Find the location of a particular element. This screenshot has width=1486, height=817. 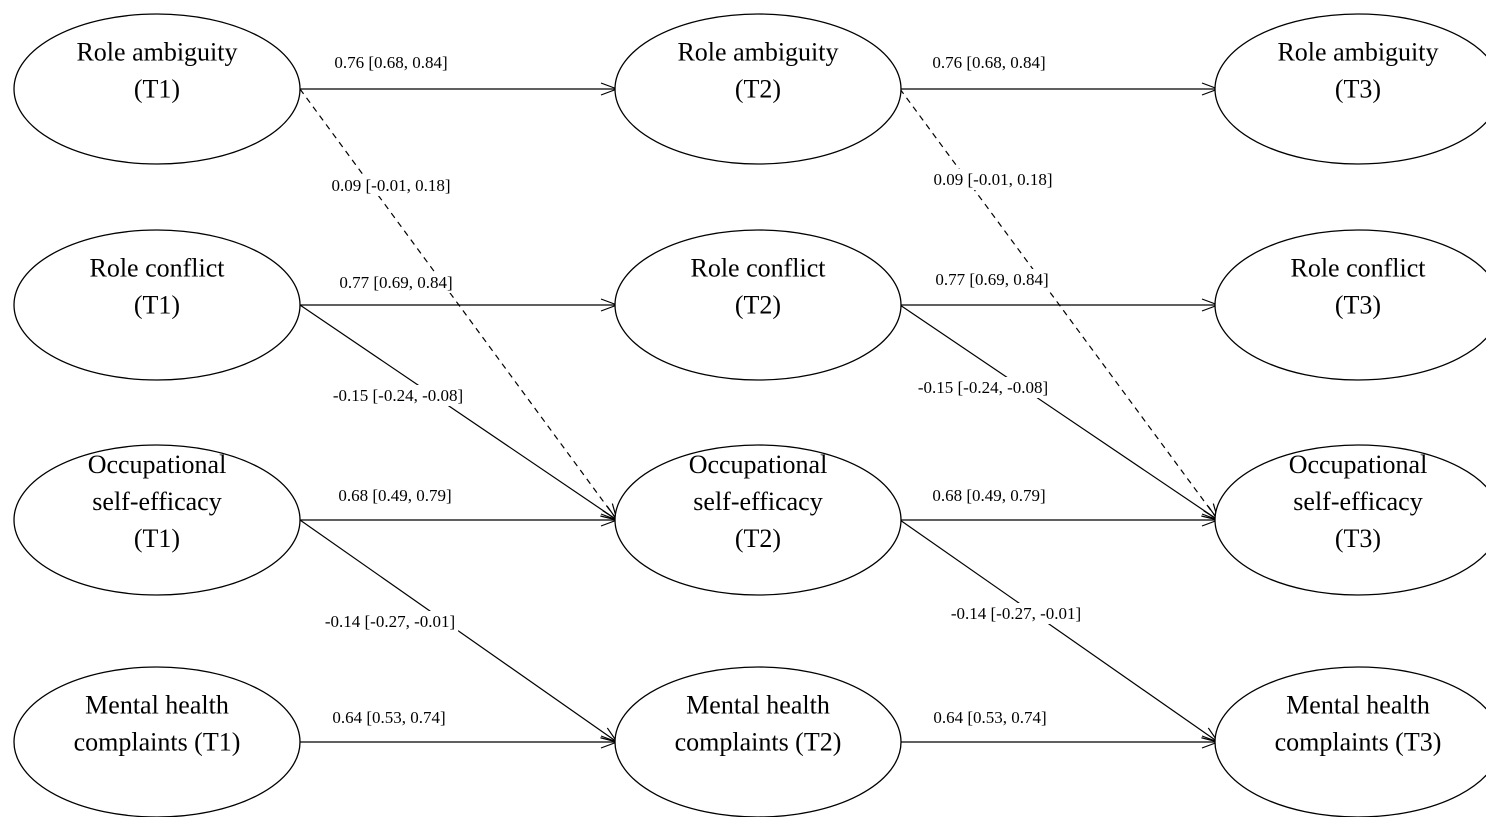

node-mhc2: Mental health complaints (T2) is located at coordinates (758, 741).